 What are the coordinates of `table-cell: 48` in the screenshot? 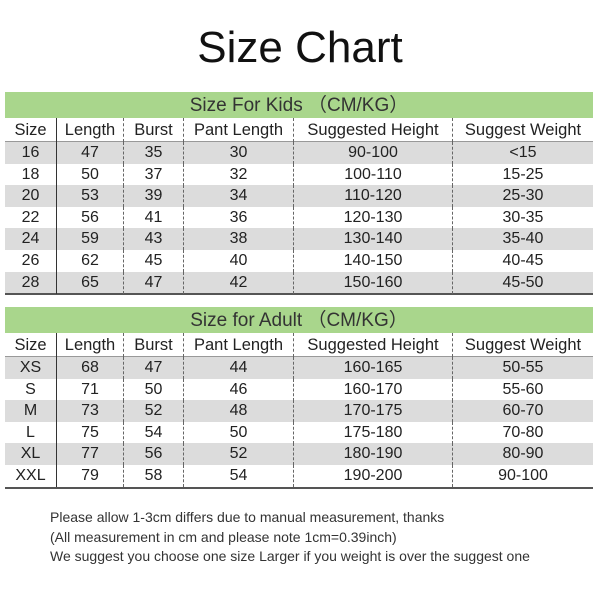 It's located at (238, 411).